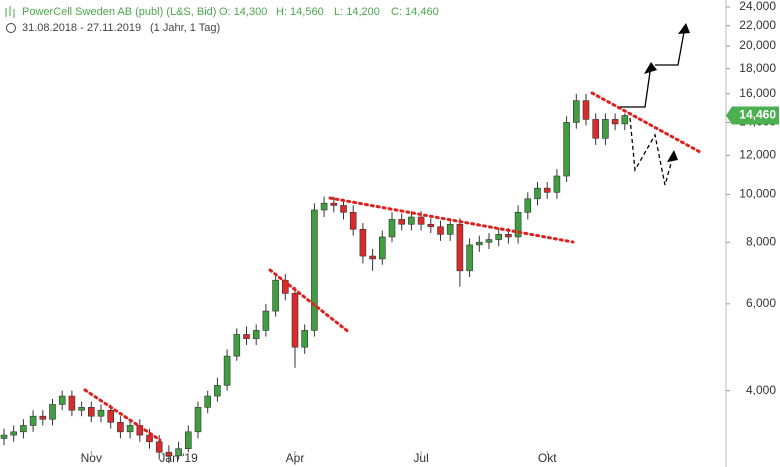 The image size is (780, 467). I want to click on x-tick-label: Jan '19, so click(178, 458).